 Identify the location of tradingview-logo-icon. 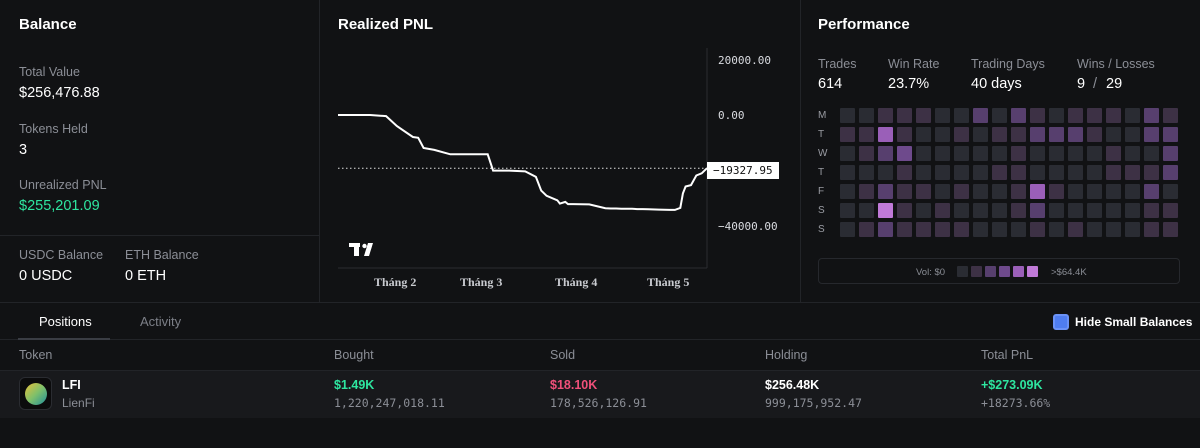
(365, 249).